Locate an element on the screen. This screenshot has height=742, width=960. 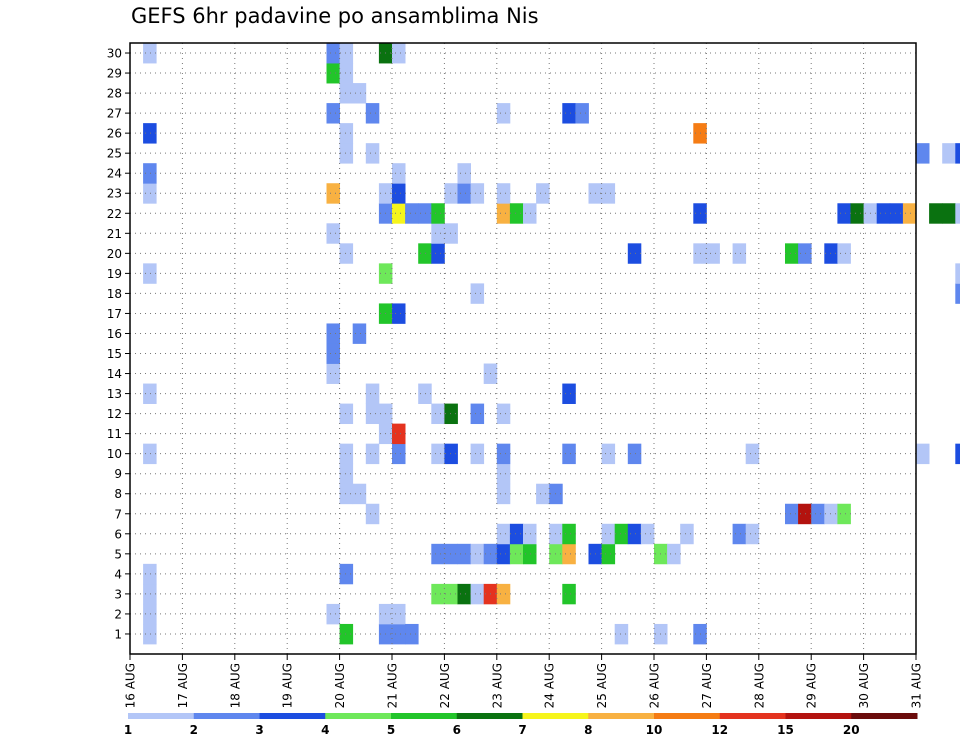
x-tick-label: 16 AUG is located at coordinates (131, 685).